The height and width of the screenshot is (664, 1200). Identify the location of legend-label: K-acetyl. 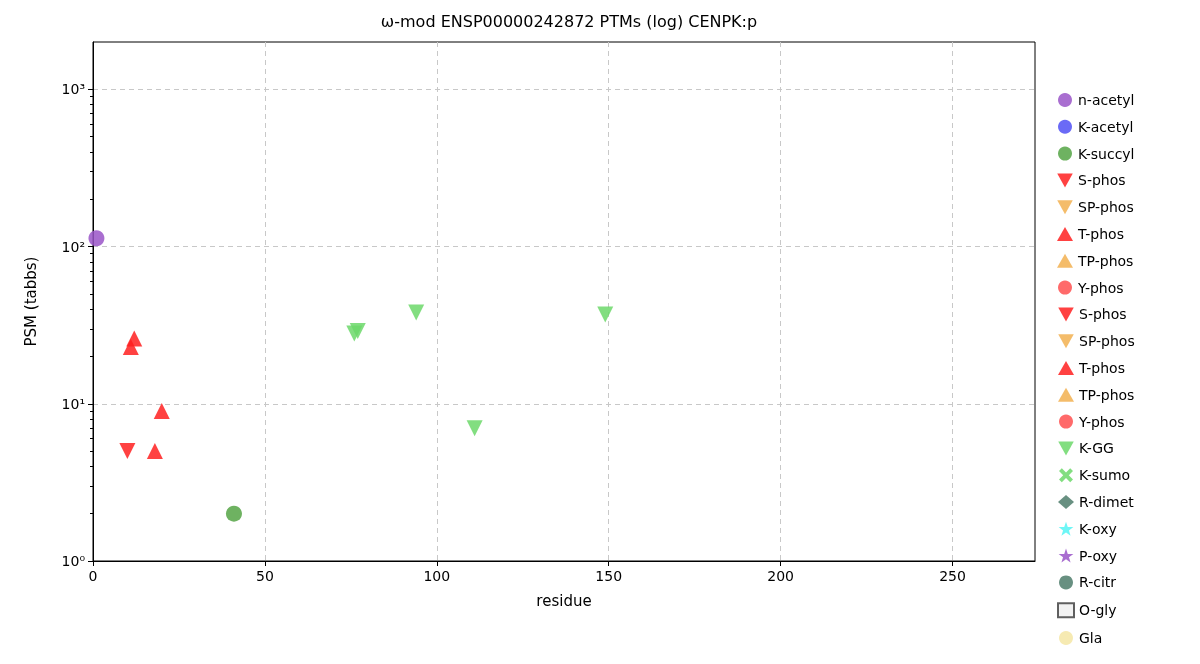
(1106, 126).